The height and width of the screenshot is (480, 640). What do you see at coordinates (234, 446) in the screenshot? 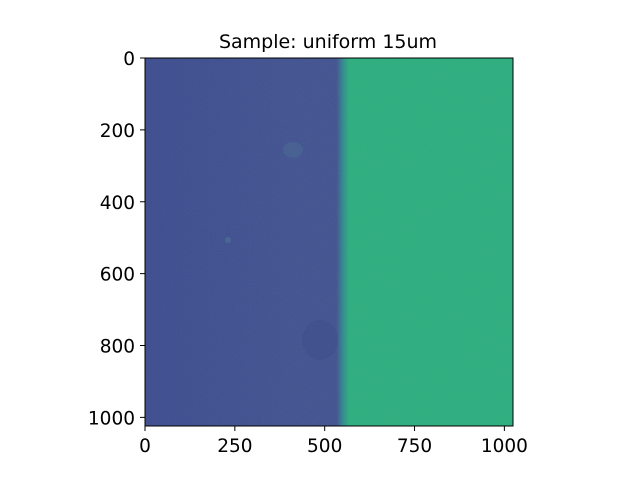
I see `x-tick-label: 250` at bounding box center [234, 446].